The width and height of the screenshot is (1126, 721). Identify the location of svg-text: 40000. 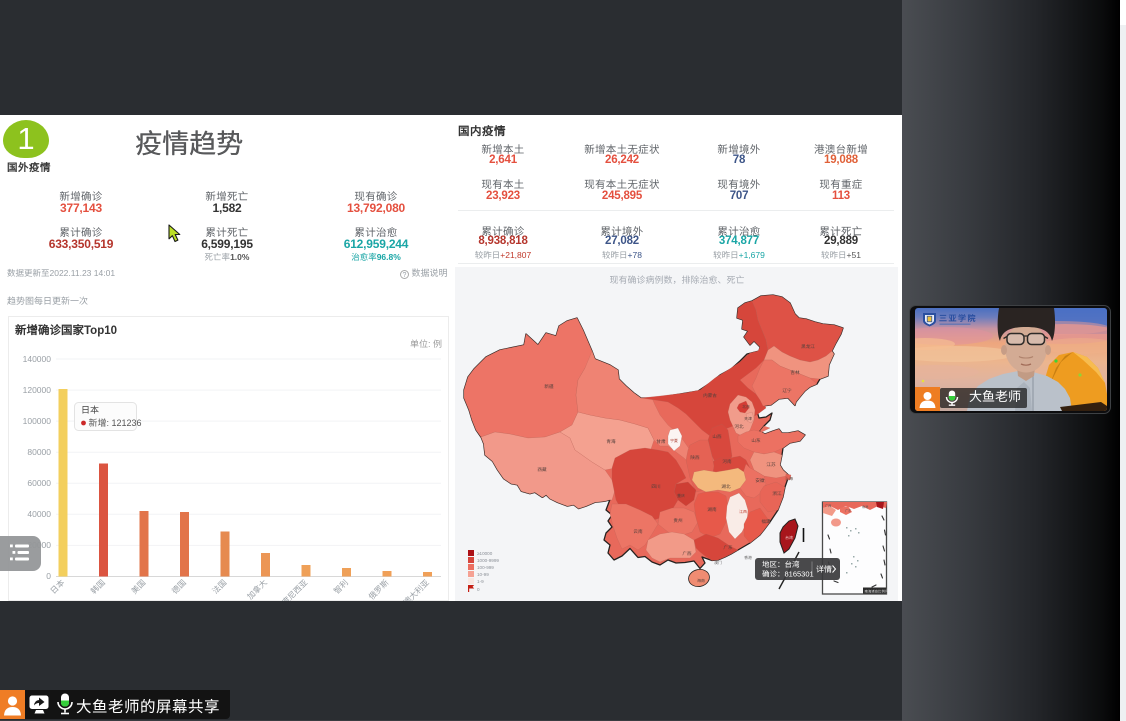
(39, 514).